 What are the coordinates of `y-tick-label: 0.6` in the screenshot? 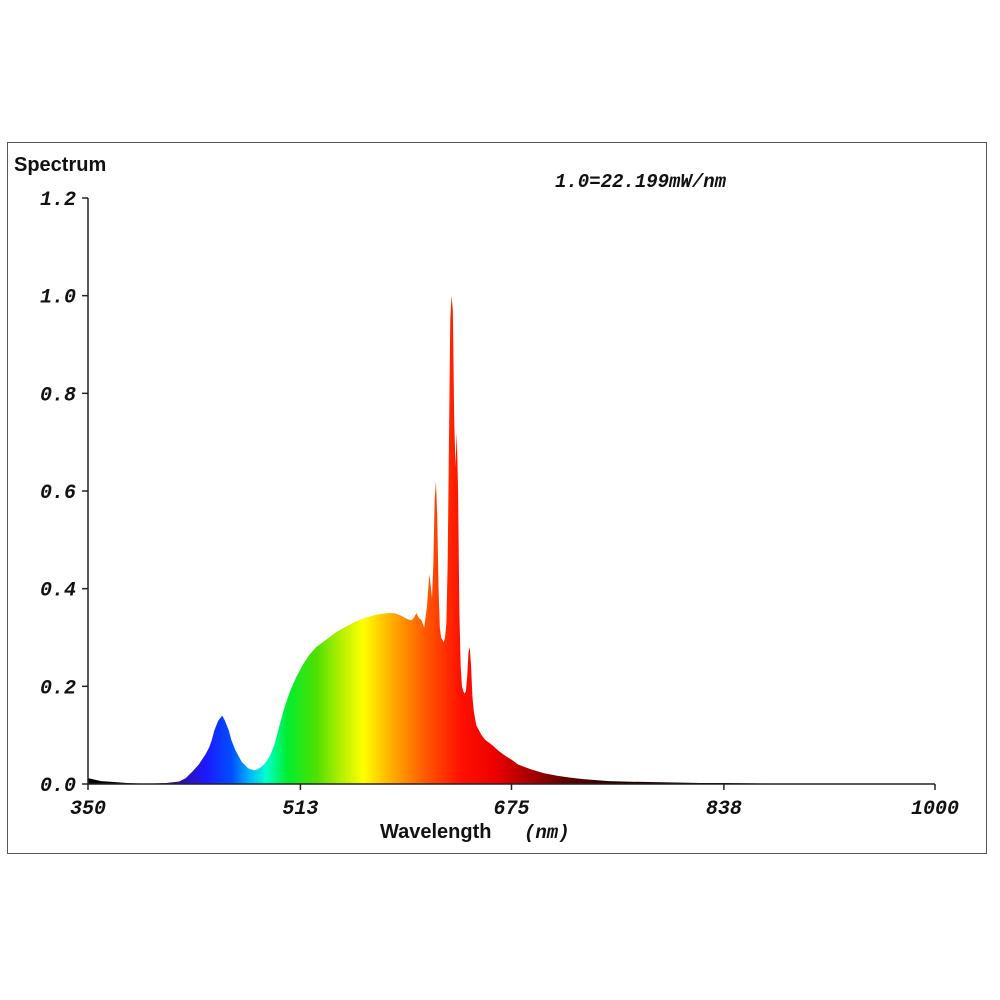 It's located at (58, 493).